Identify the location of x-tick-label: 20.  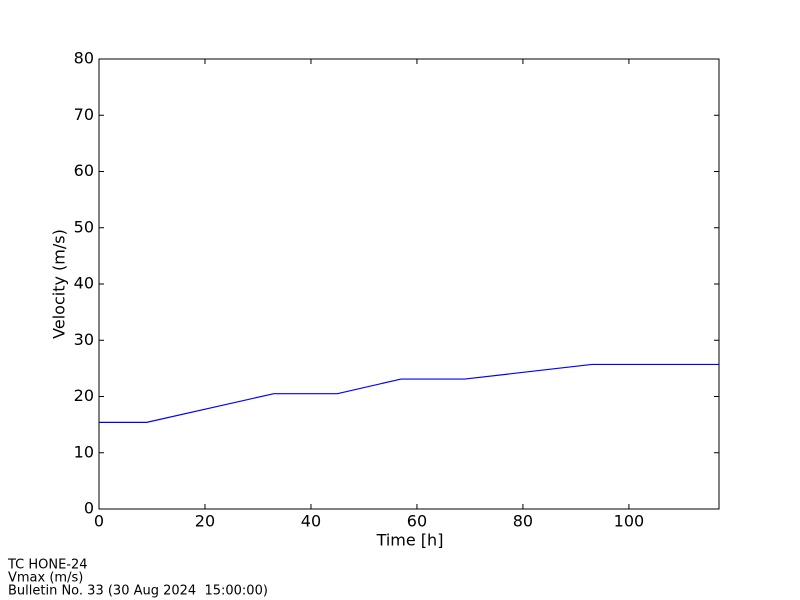
(205, 521).